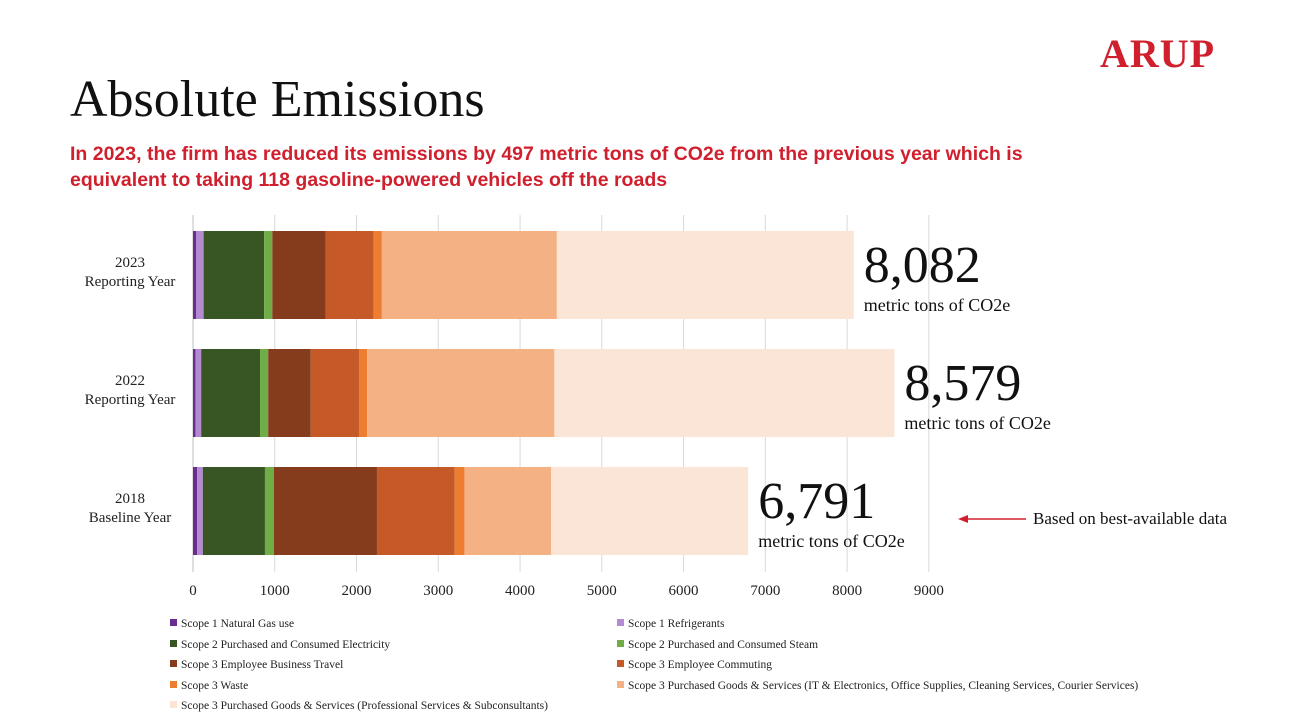  What do you see at coordinates (438, 591) in the screenshot?
I see `x-tick-label: 3000` at bounding box center [438, 591].